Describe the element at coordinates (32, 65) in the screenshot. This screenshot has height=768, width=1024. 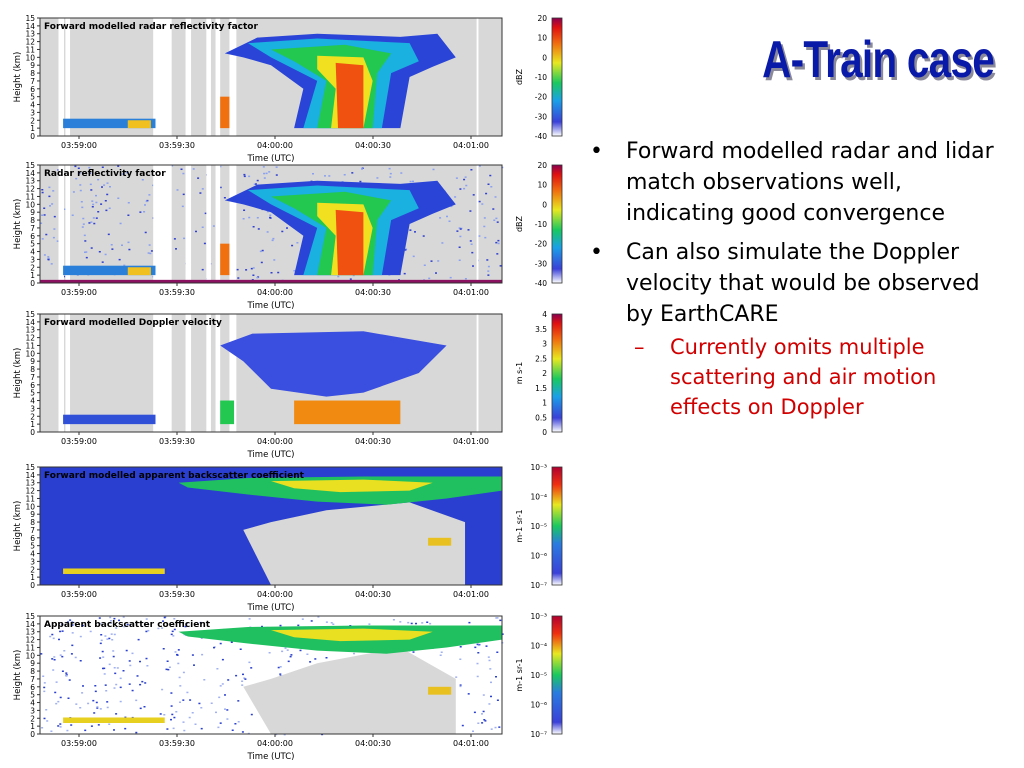
I see `y-tick-label: 9` at that location.